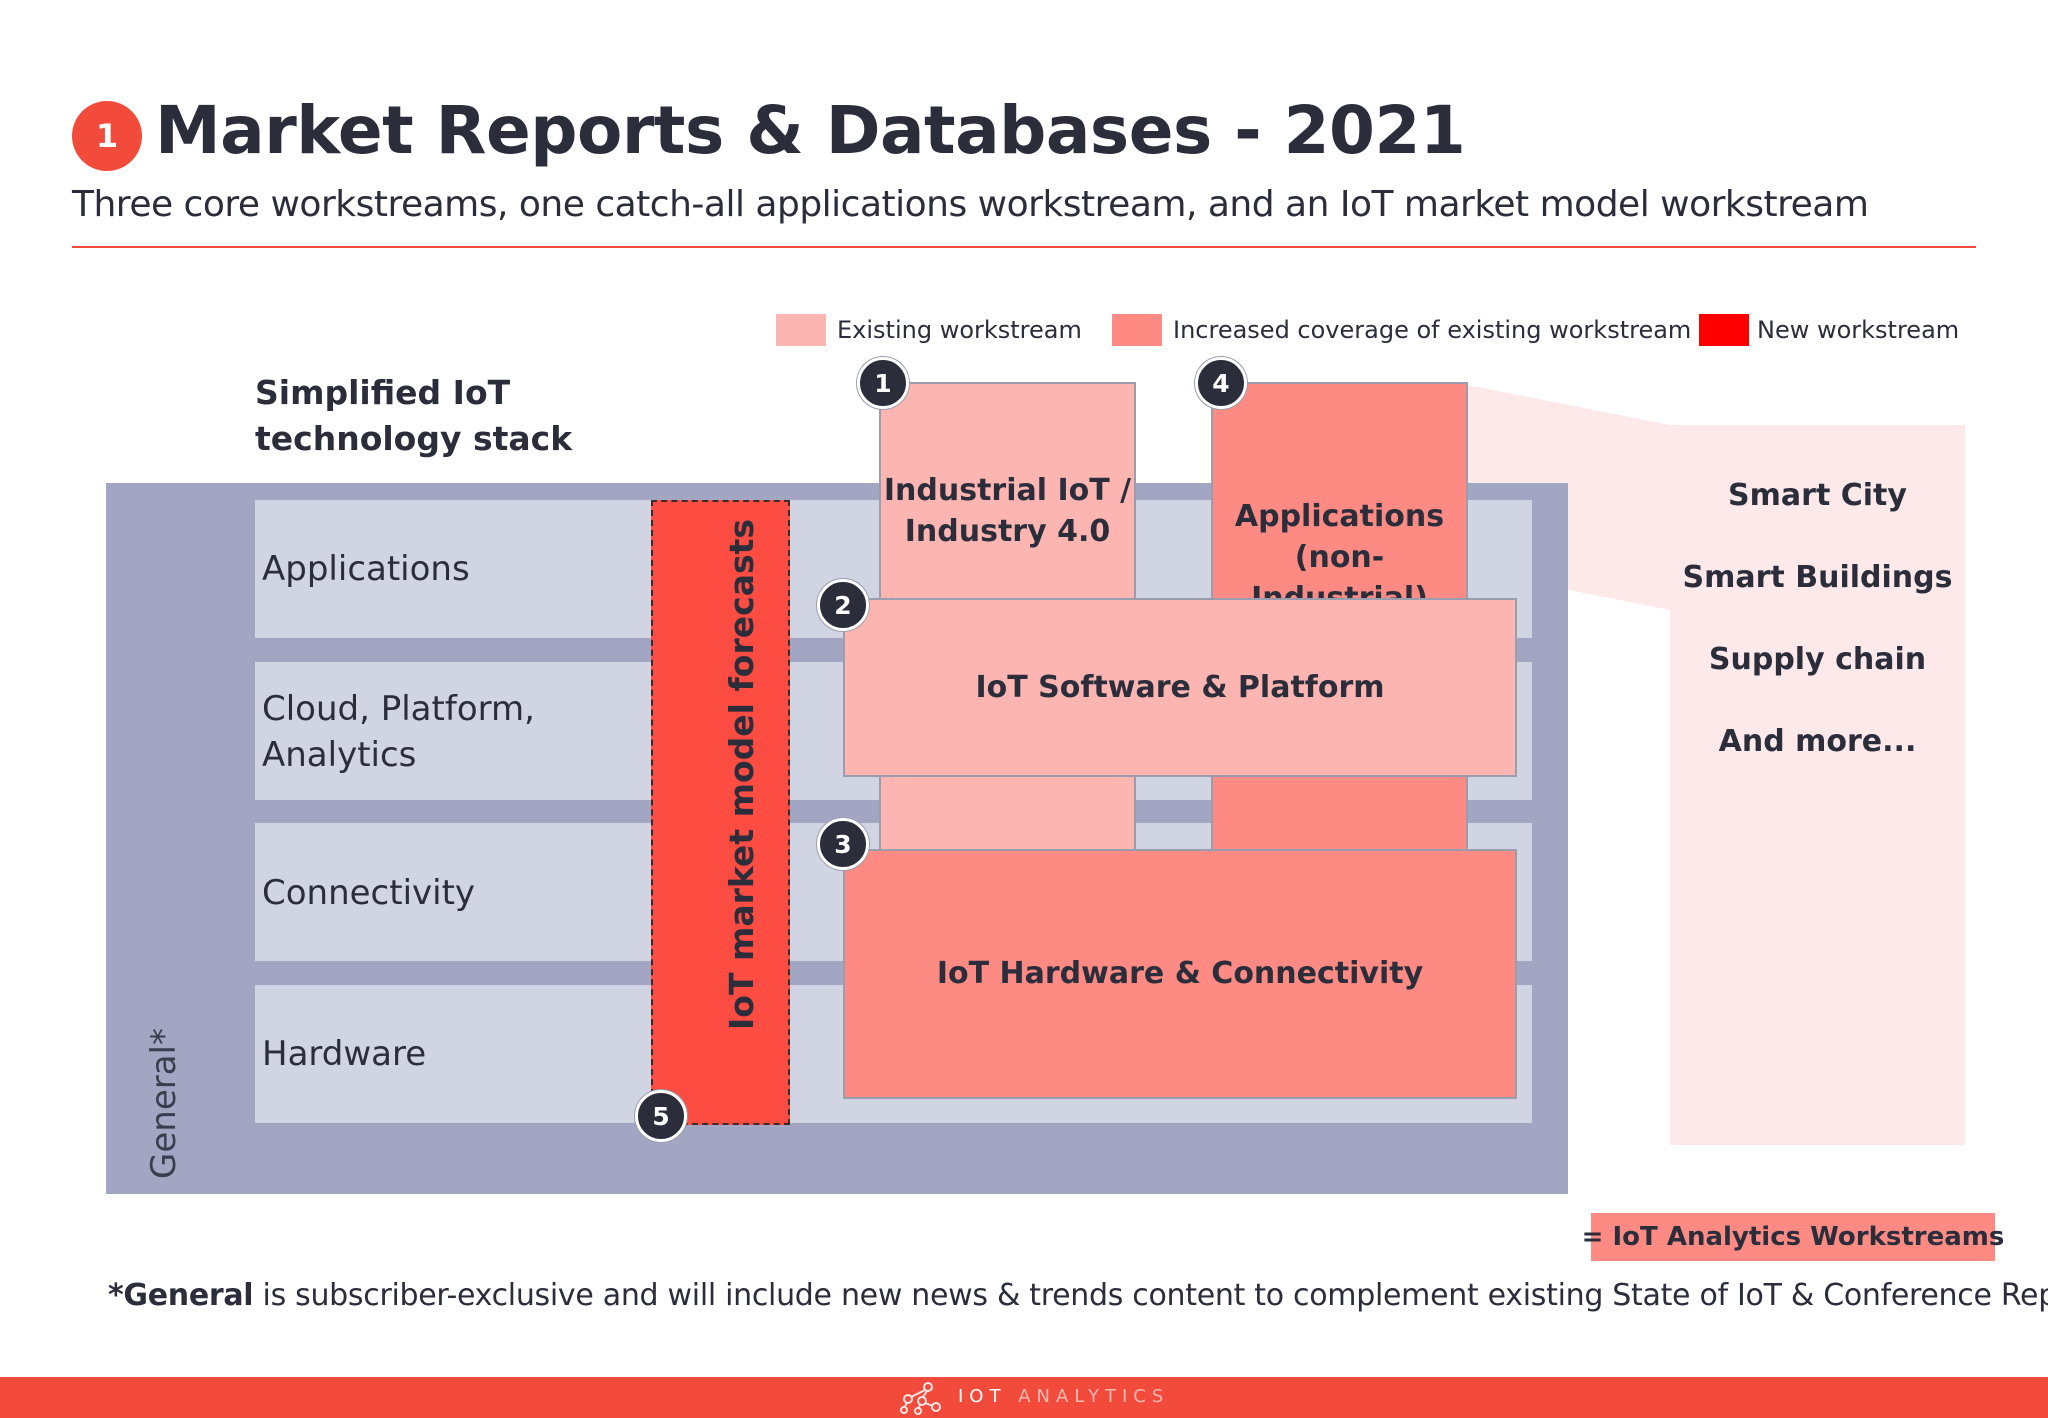 The image size is (2048, 1418). What do you see at coordinates (661, 1116) in the screenshot?
I see `workstream-badge-5: 5` at bounding box center [661, 1116].